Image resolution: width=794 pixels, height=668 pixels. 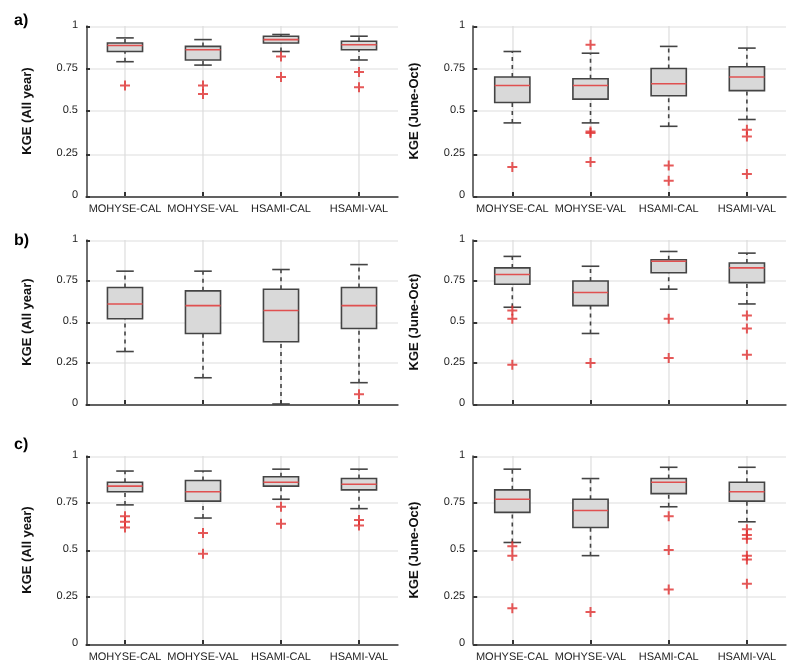 What do you see at coordinates (21, 444) in the screenshot?
I see `chart-title: c)` at bounding box center [21, 444].